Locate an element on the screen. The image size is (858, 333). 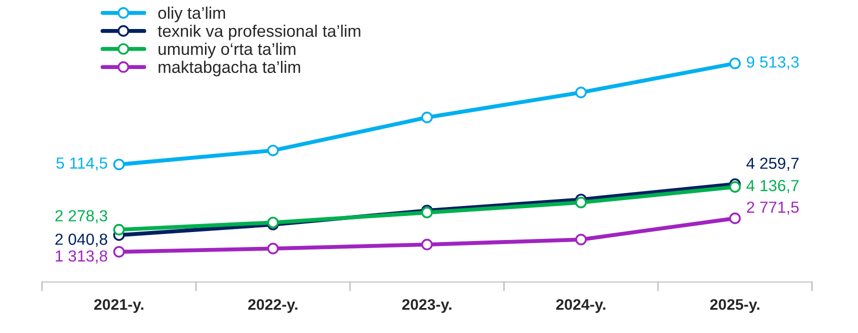
legend-label: texnik va professional ta’lim is located at coordinates (259, 32).